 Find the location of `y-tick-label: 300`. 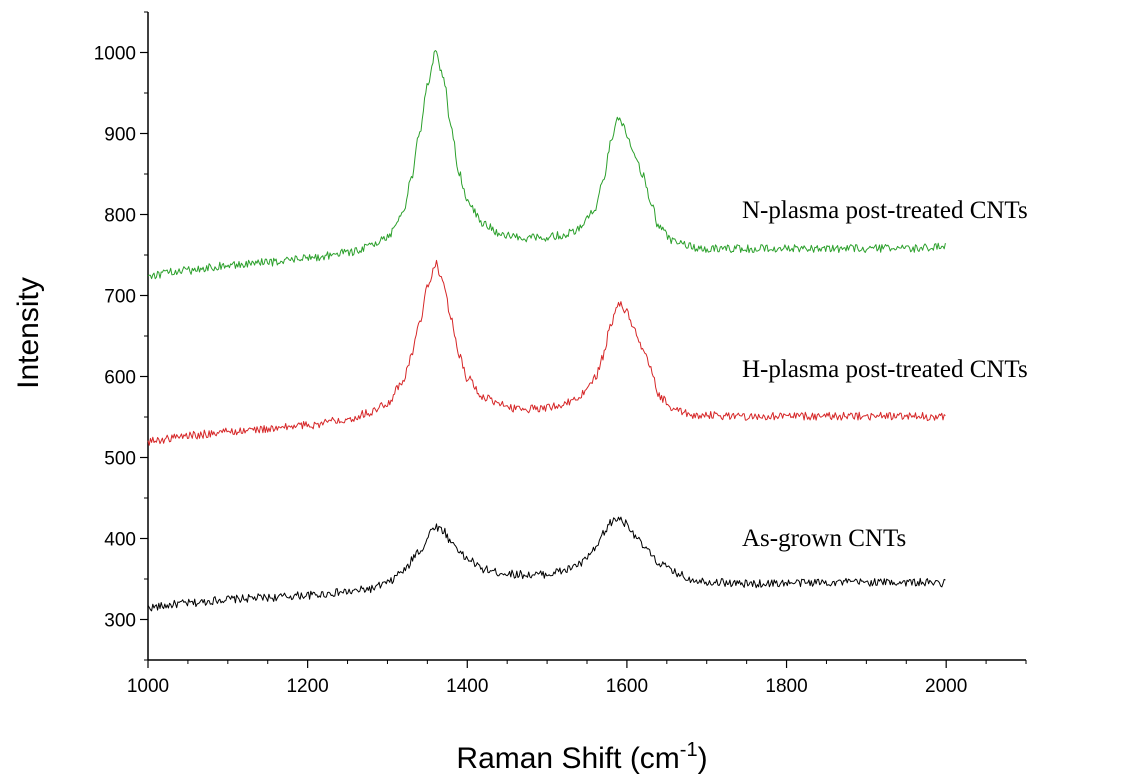

y-tick-label: 300 is located at coordinates (120, 621).